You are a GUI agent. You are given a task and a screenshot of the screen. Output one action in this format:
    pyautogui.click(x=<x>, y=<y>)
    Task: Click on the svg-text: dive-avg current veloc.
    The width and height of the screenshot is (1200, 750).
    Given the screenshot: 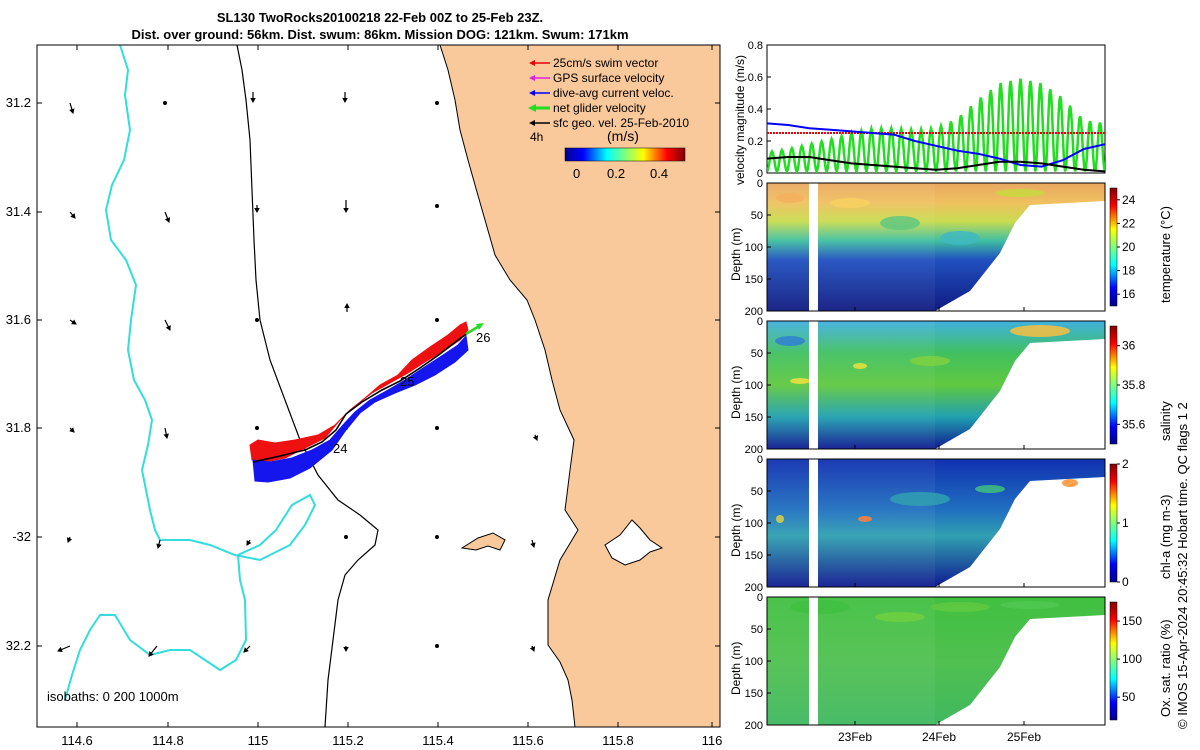 What is the action you would take?
    pyautogui.click(x=613, y=93)
    